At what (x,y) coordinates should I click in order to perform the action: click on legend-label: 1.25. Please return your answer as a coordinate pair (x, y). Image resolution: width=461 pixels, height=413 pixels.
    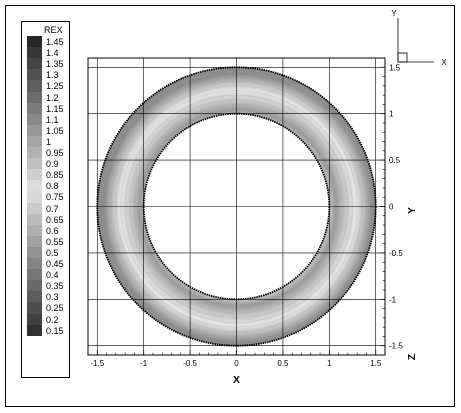
    Looking at the image, I should click on (55, 86).